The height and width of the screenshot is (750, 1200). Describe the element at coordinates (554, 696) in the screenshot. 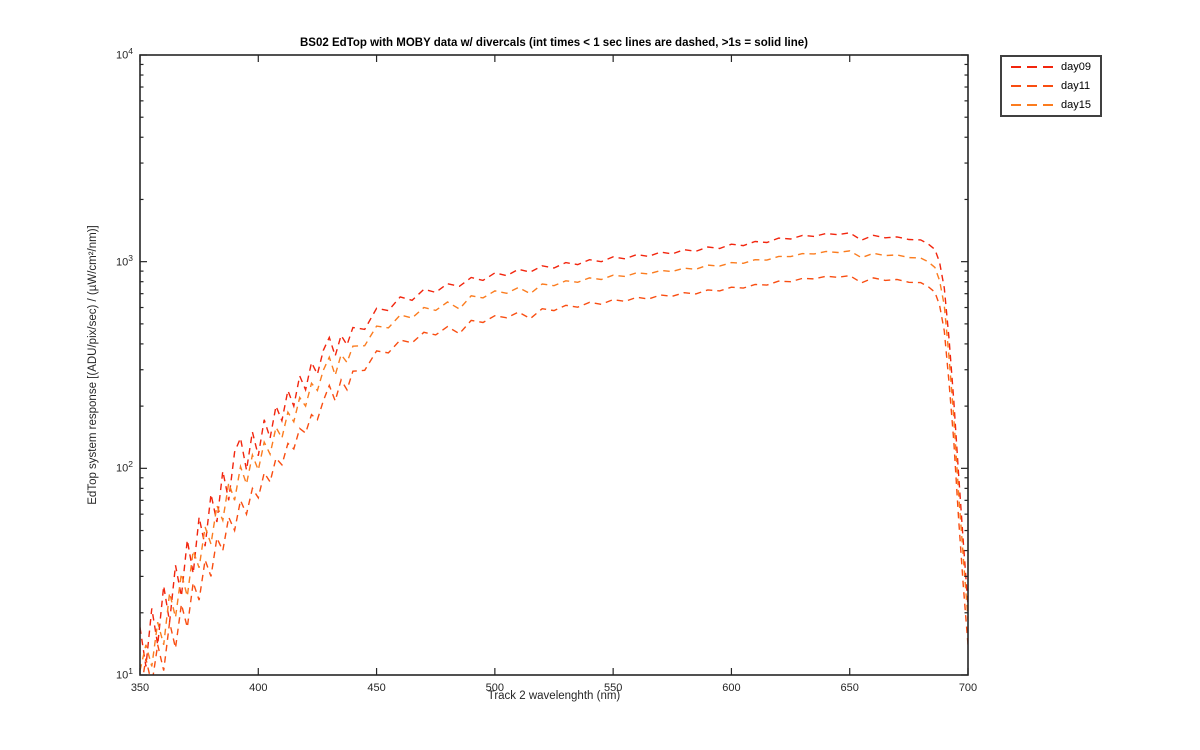

I see `x-axis-label: Track 2 wavelenghth (nm)` at that location.